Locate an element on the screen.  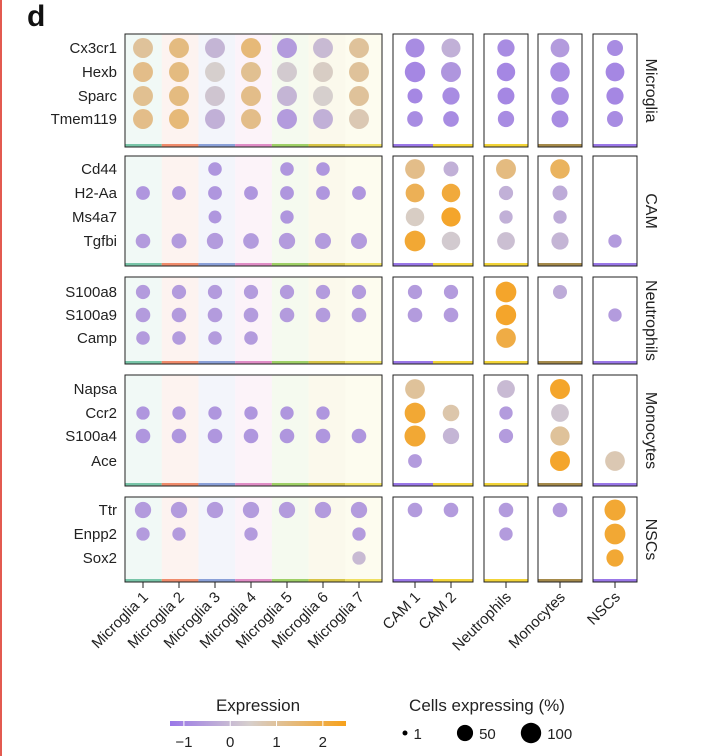
gene-group-label: NSCs is located at coordinates (650, 540).